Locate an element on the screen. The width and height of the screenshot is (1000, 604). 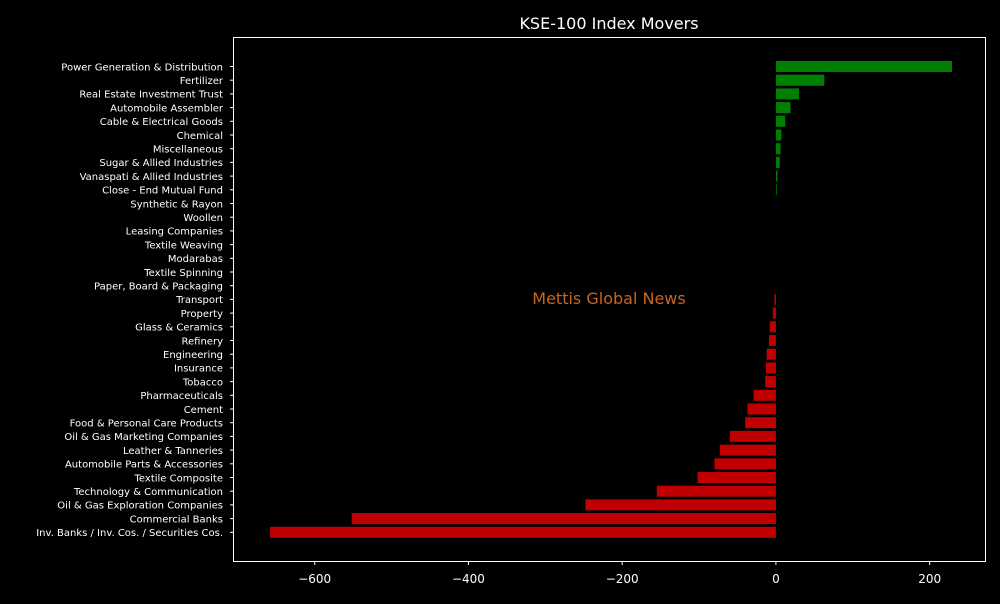
y-tick-label-transport: Transport is located at coordinates (199, 300).